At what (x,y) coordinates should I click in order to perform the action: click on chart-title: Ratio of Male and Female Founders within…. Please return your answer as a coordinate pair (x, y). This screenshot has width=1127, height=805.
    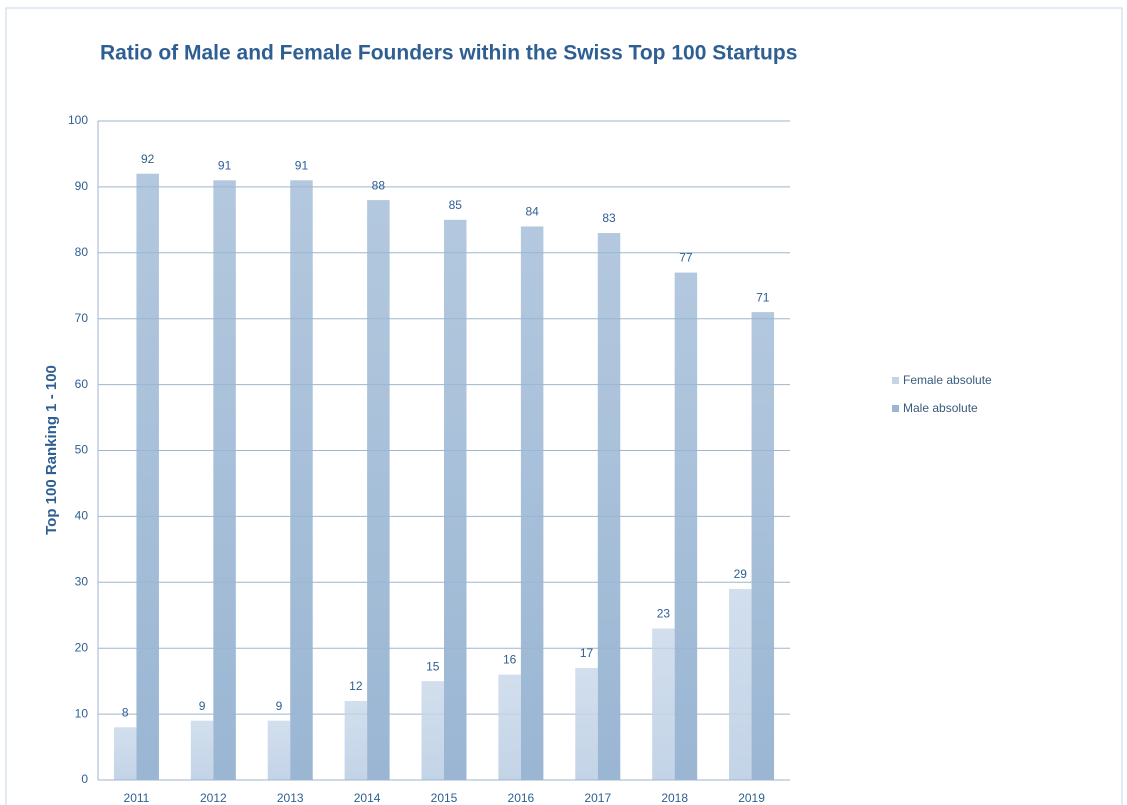
    Looking at the image, I should click on (448, 53).